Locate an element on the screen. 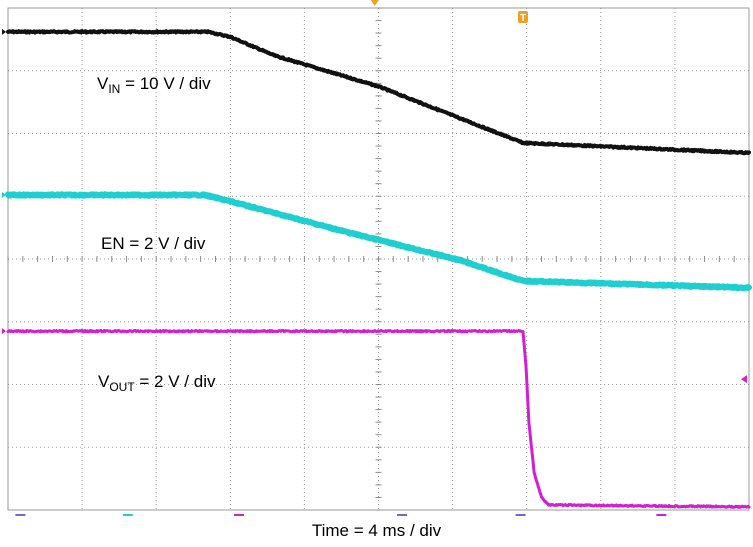  channel-marker-vout is located at coordinates (4, 331).